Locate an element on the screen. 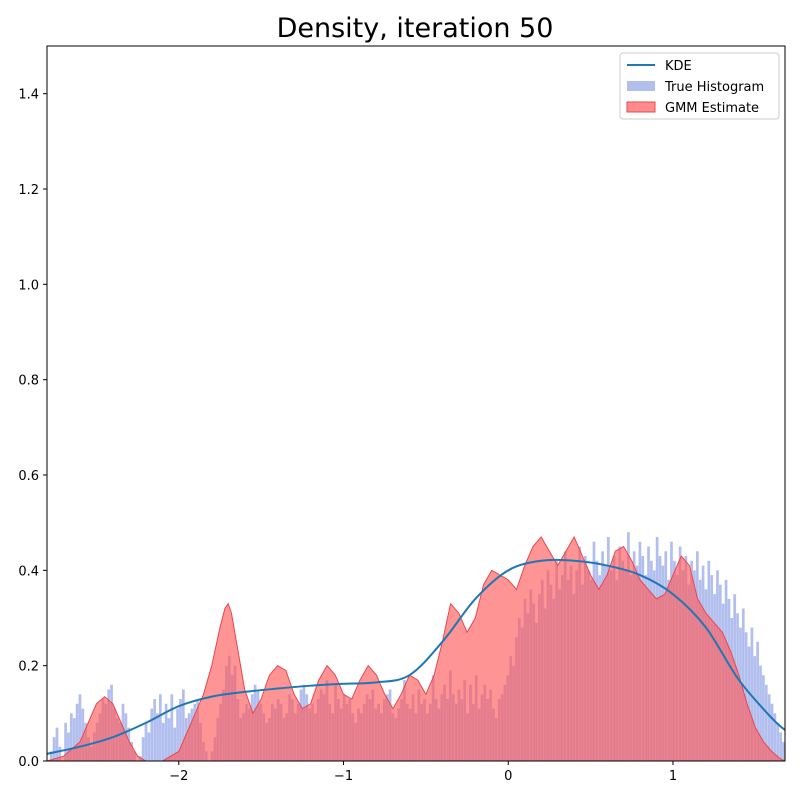 The image size is (800, 800). legend: KDE True Histogram GMM Estimate is located at coordinates (699, 86).